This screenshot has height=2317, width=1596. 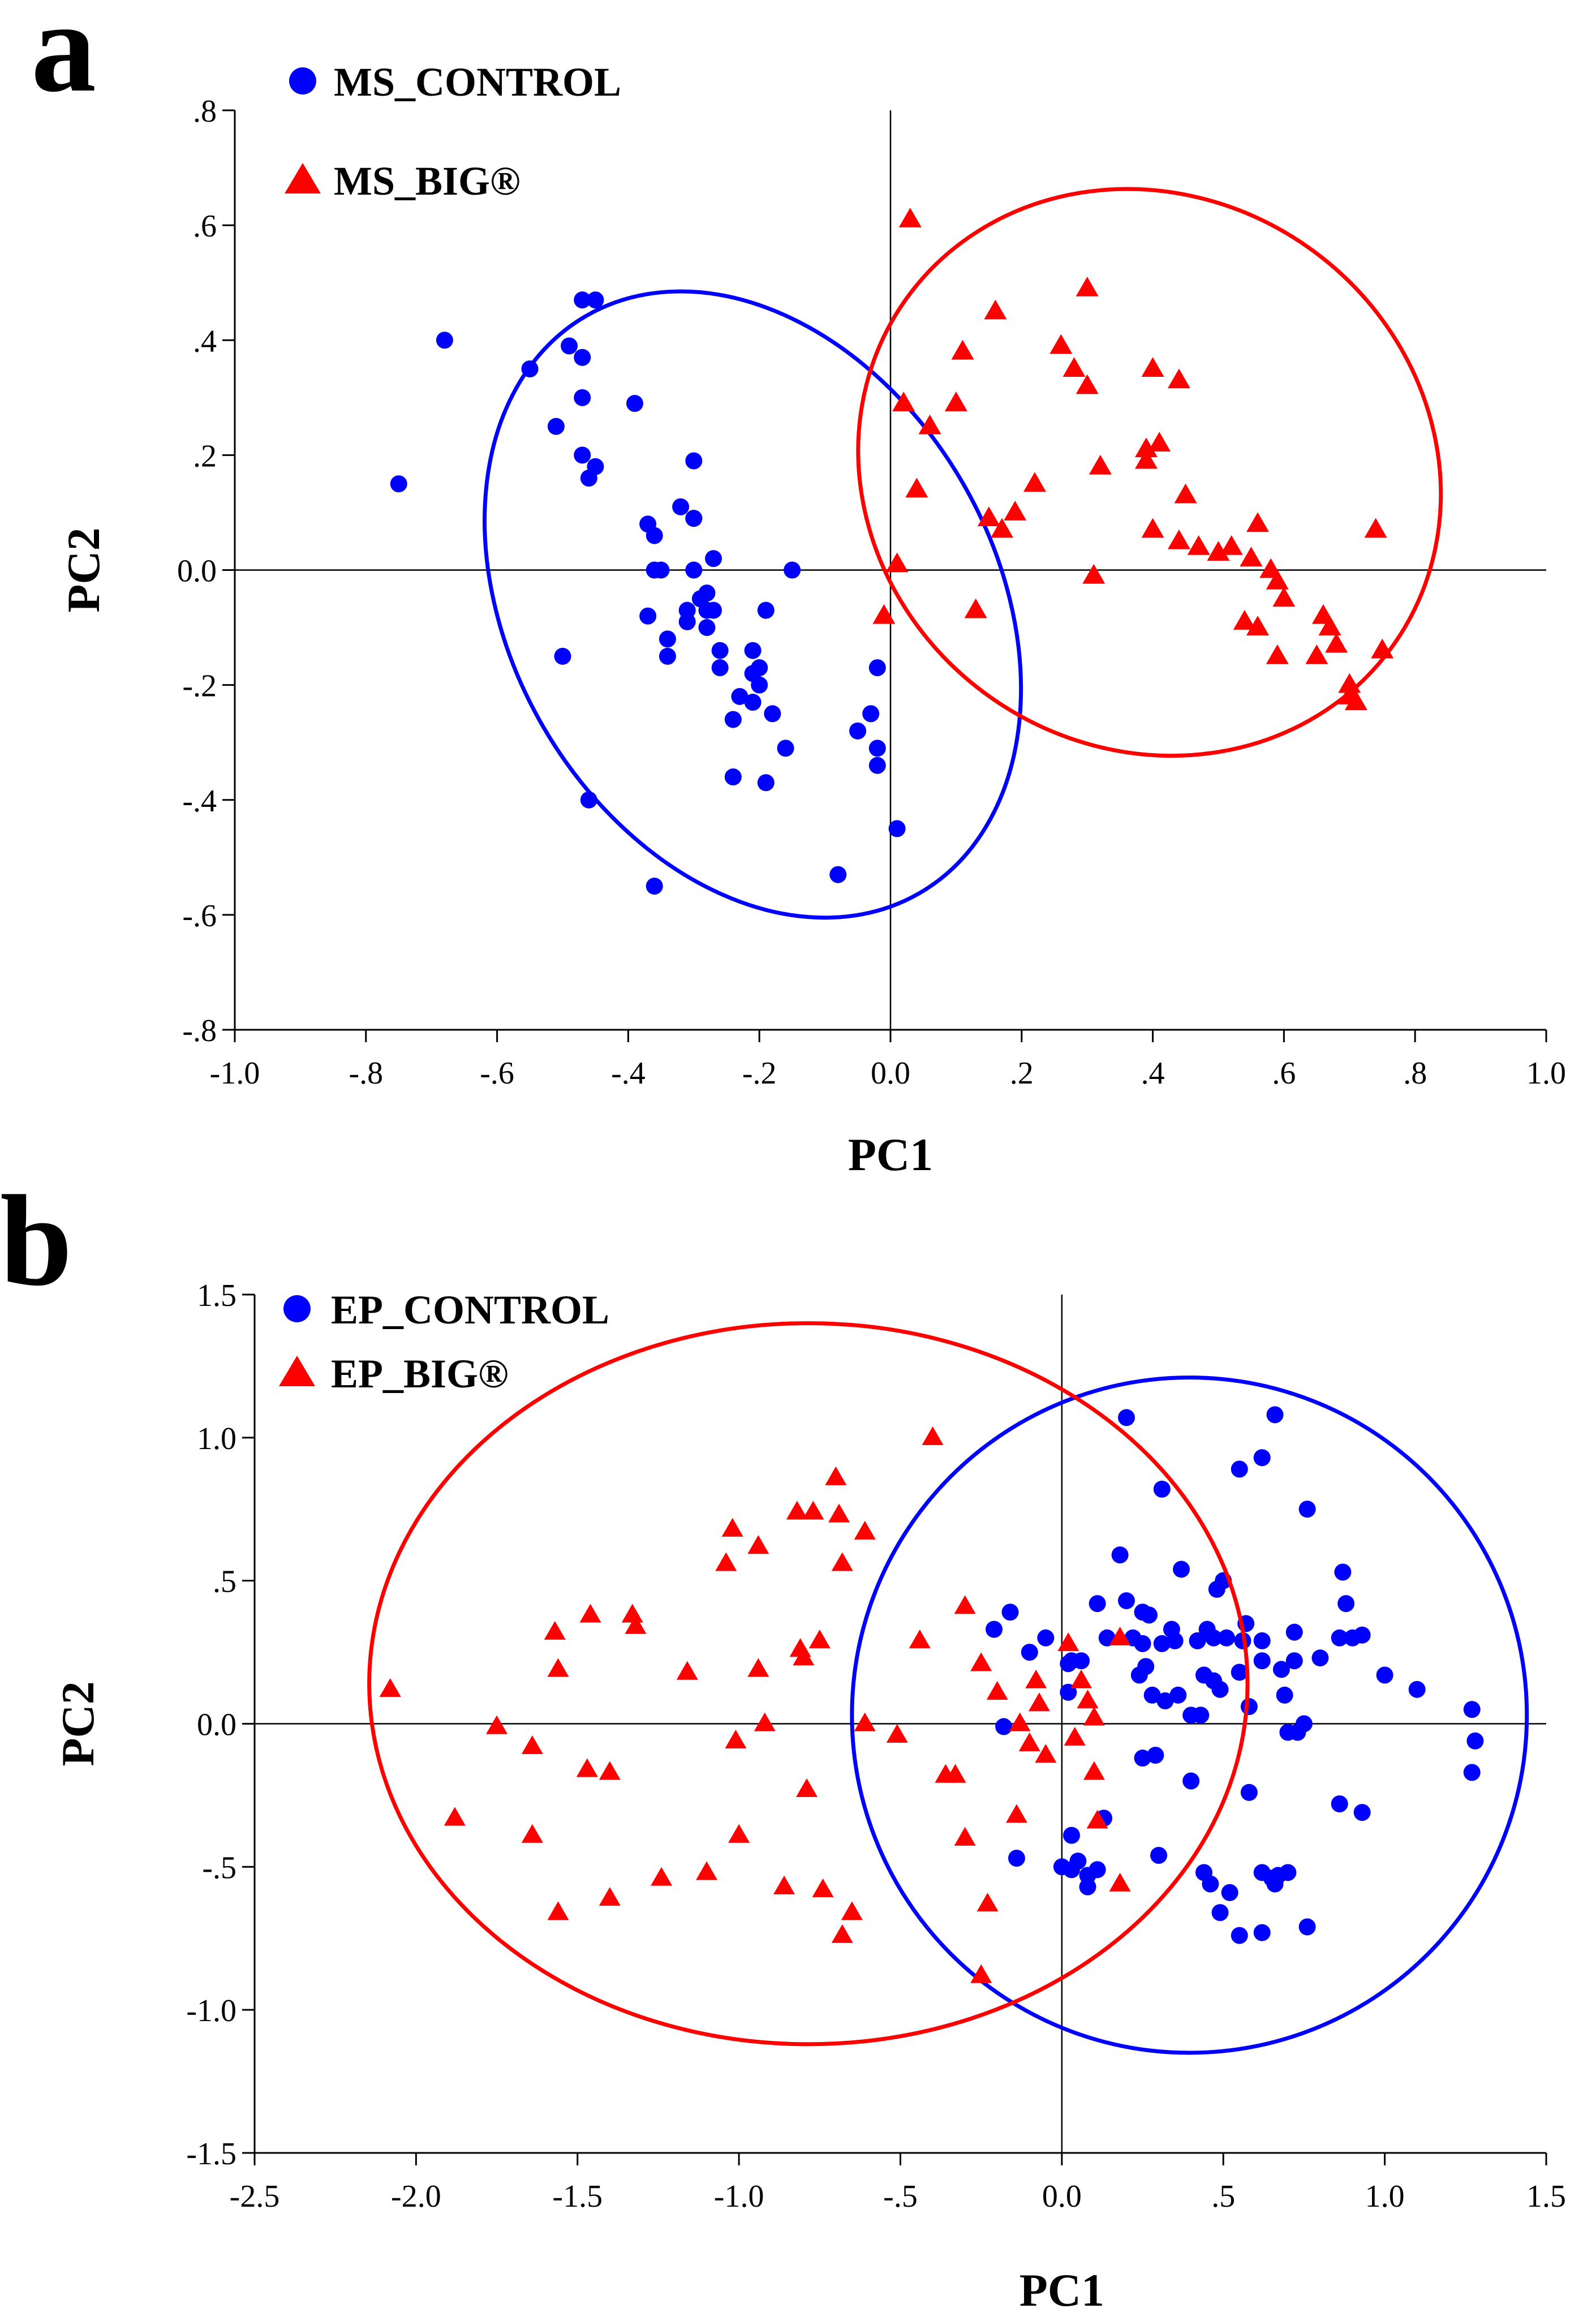 What do you see at coordinates (63, 59) in the screenshot?
I see `panel-label-a: a` at bounding box center [63, 59].